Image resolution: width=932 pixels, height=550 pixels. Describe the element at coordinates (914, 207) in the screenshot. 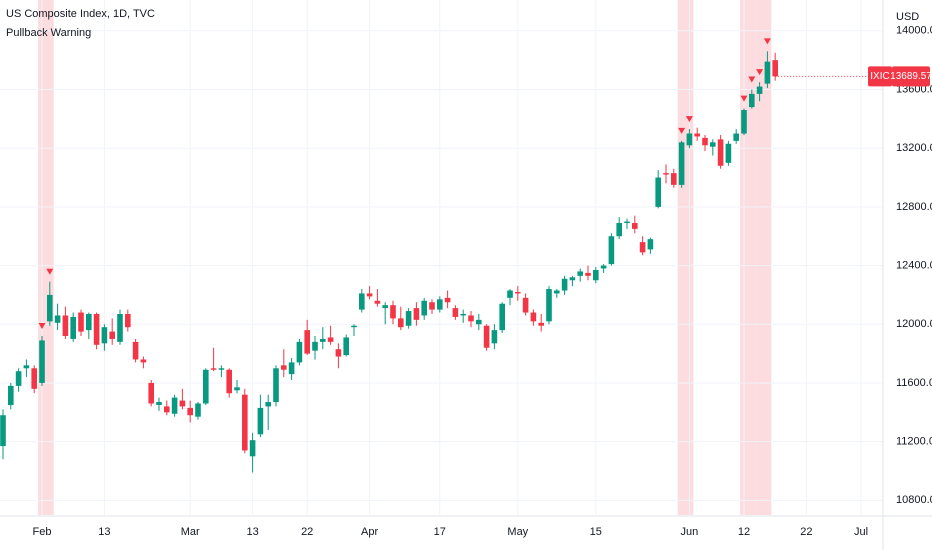

I see `y-tick-label: 12800.00` at that location.